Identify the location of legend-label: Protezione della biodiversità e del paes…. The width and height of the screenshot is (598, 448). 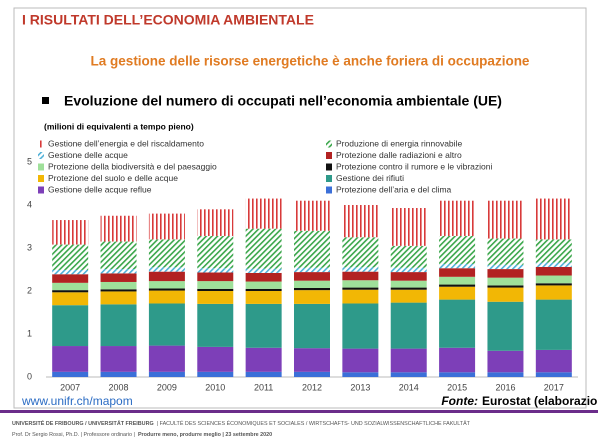
(132, 166).